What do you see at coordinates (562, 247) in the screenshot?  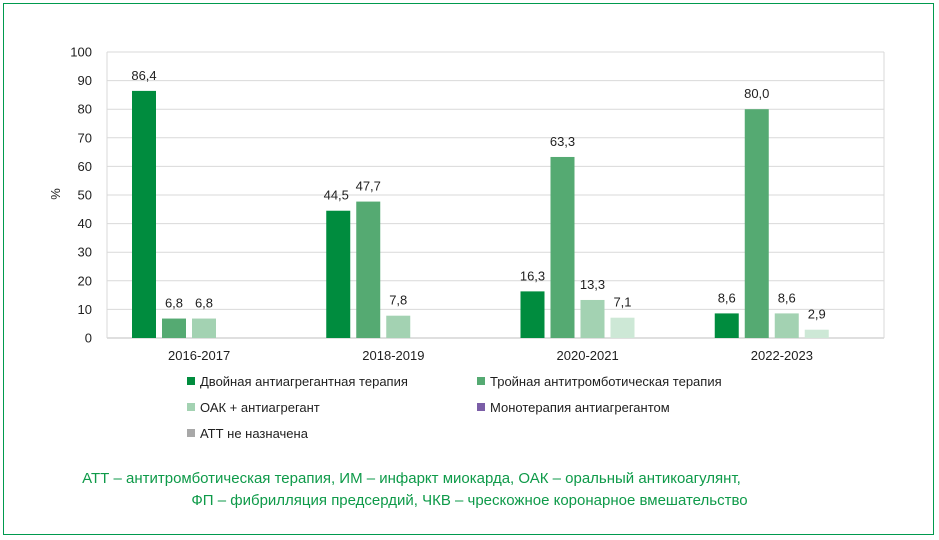 I see `bar-2-2020-2021` at bounding box center [562, 247].